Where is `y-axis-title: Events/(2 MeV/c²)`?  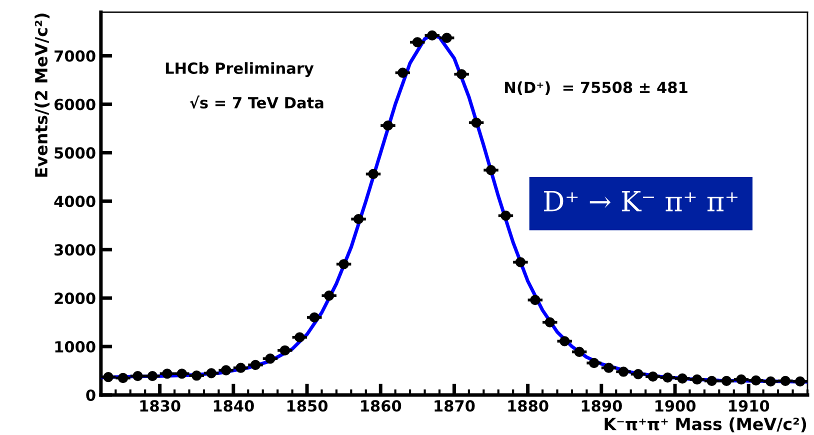 y-axis-title: Events/(2 MeV/c²) is located at coordinates (42, 95).